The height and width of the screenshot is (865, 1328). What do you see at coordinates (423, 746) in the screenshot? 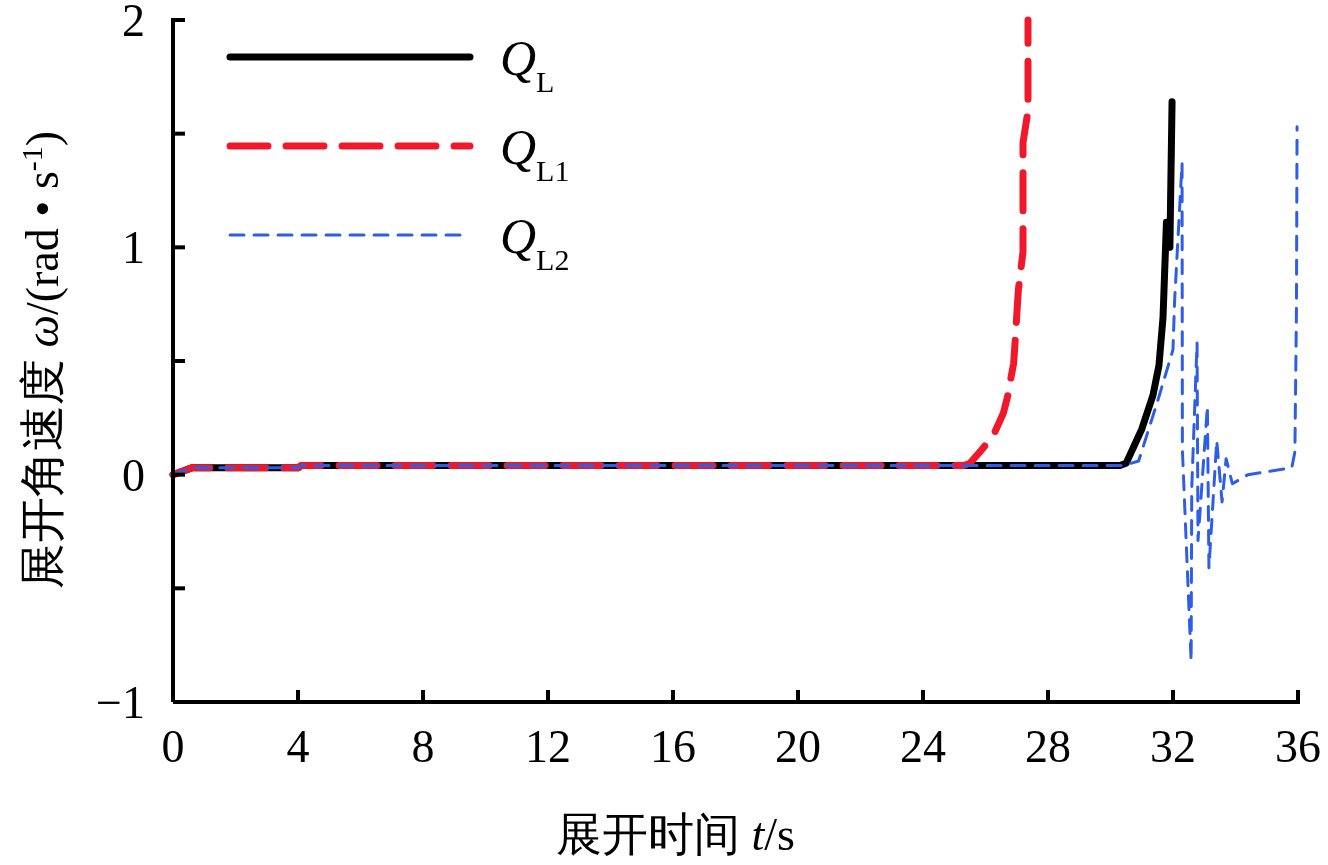
I see `x-tick-label: 8` at bounding box center [423, 746].